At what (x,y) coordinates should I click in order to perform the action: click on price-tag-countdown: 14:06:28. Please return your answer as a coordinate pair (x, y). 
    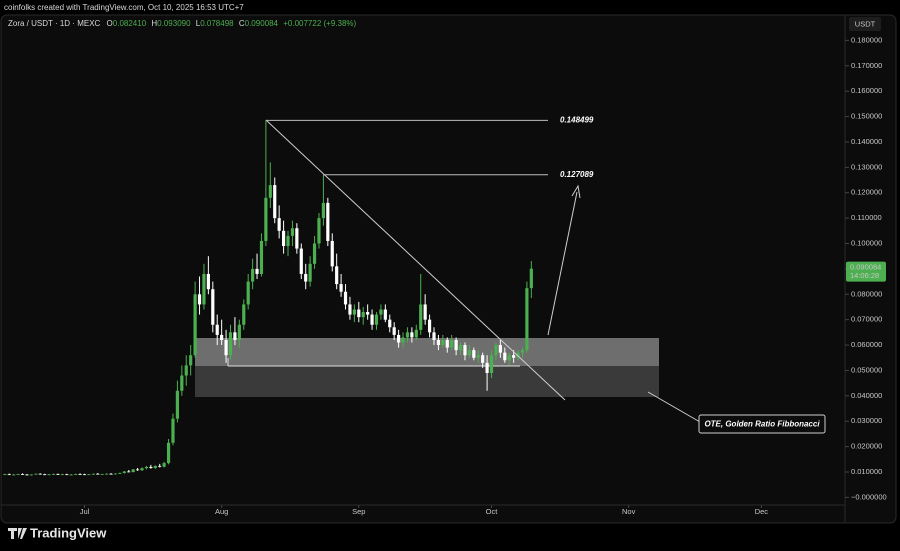
    Looking at the image, I should click on (864, 275).